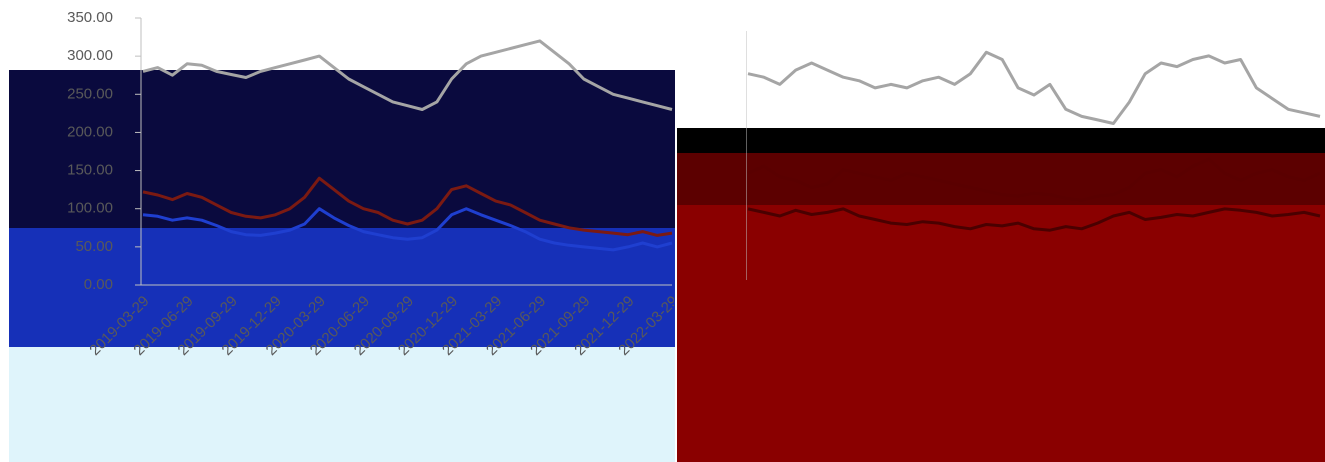  Describe the element at coordinates (90, 170) in the screenshot. I see `y-tick-label: 150.00` at that location.